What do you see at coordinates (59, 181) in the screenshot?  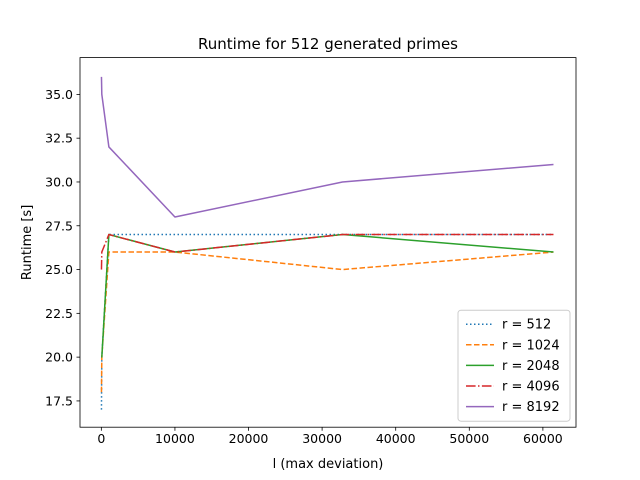 I see `y-tick-label: 30.0` at bounding box center [59, 181].